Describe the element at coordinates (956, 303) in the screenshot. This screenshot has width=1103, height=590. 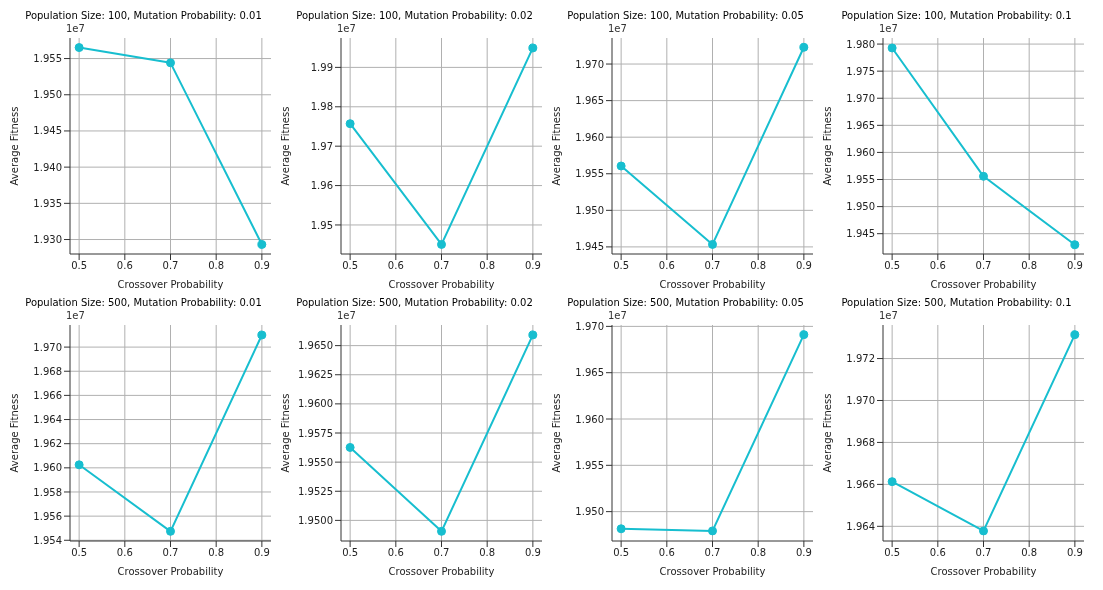
I see `chart-title: Population Size: 500, Mutation Probability: 0.1` at that location.